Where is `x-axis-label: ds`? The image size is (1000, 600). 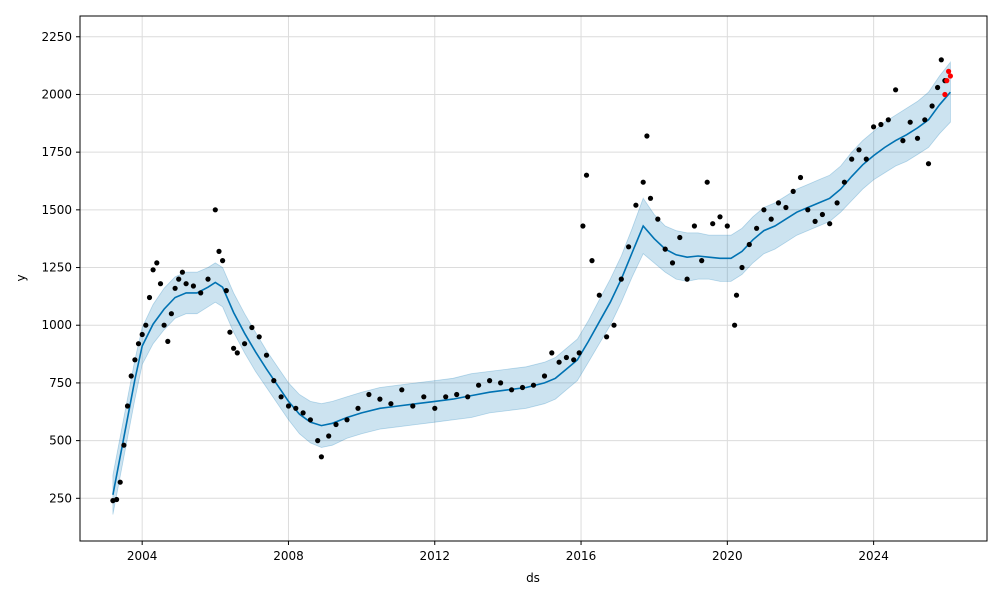
x-axis-label: ds is located at coordinates (533, 578).